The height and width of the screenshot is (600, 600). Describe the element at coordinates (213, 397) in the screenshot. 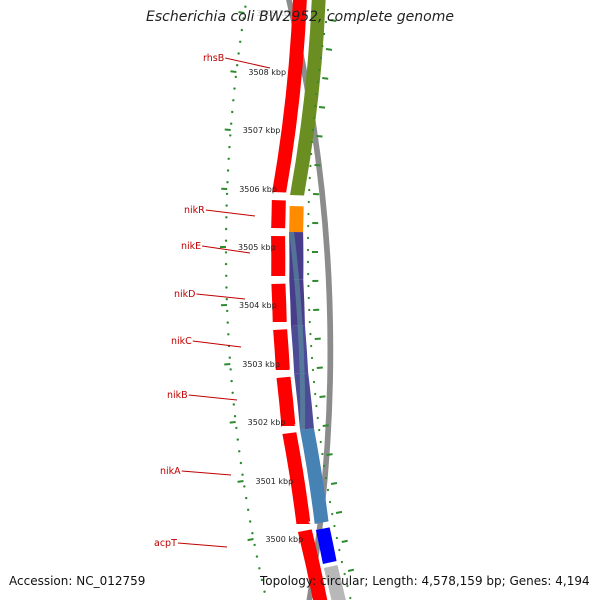

I see `gene-leader-nikB` at that location.